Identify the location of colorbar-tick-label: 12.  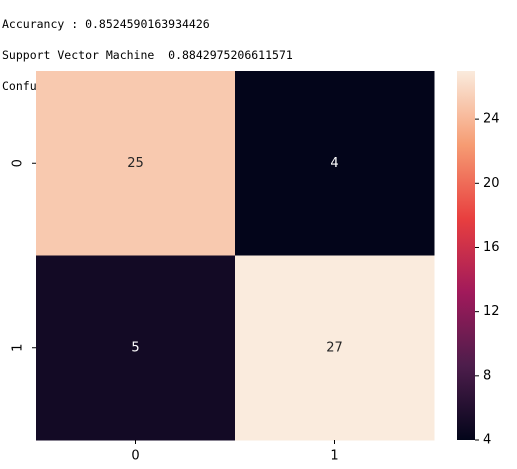
(491, 311).